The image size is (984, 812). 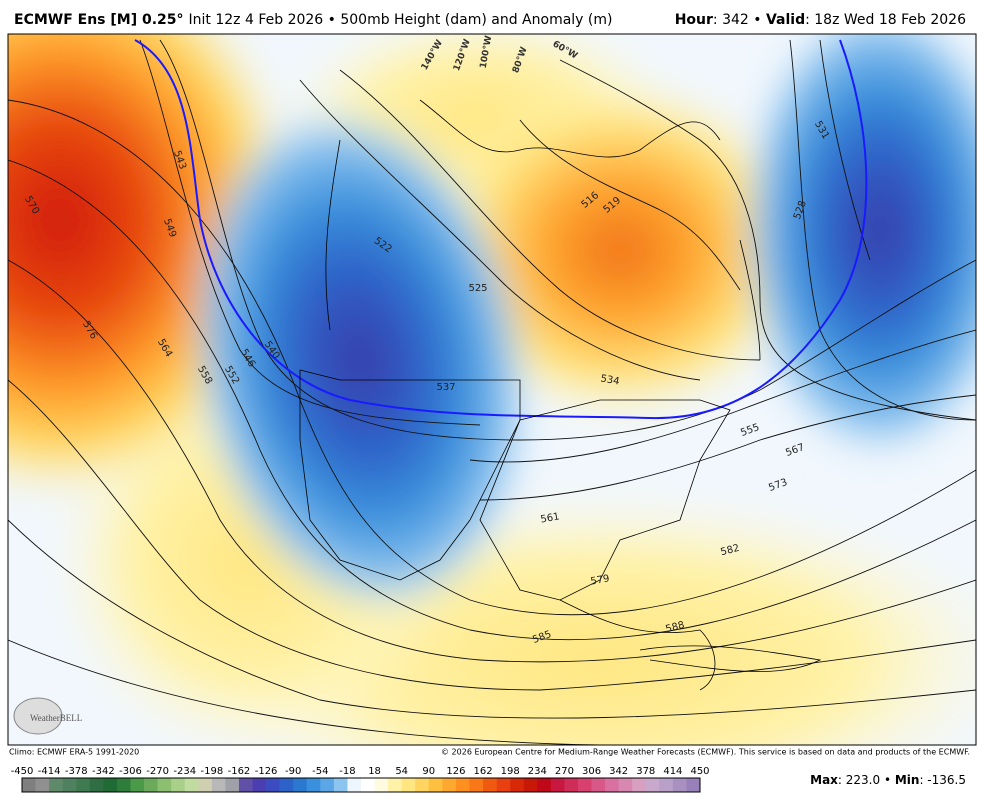 I want to click on min-value: : -136.5, so click(x=942, y=780).